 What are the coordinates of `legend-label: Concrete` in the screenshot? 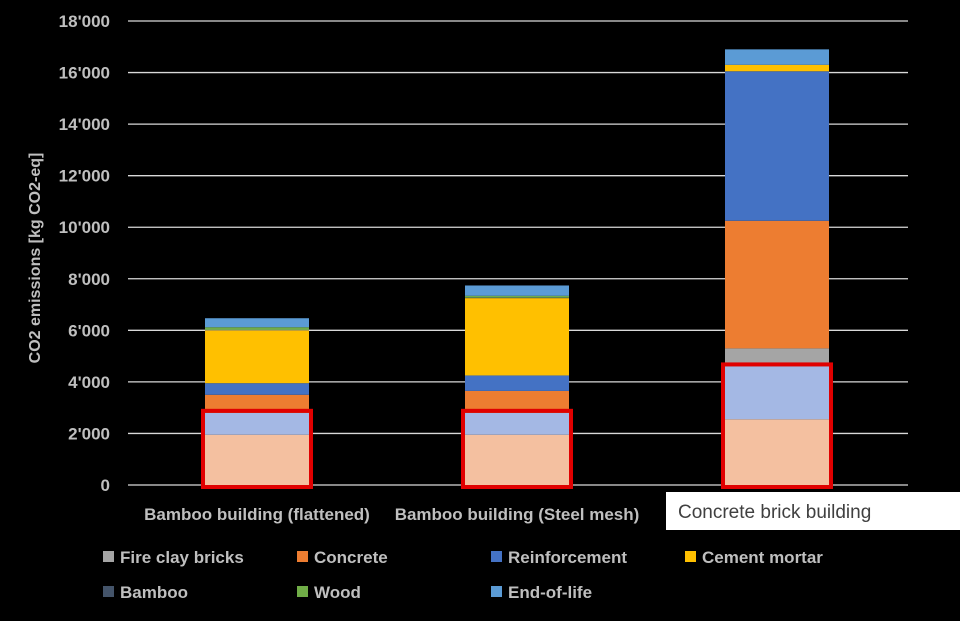 It's located at (351, 557).